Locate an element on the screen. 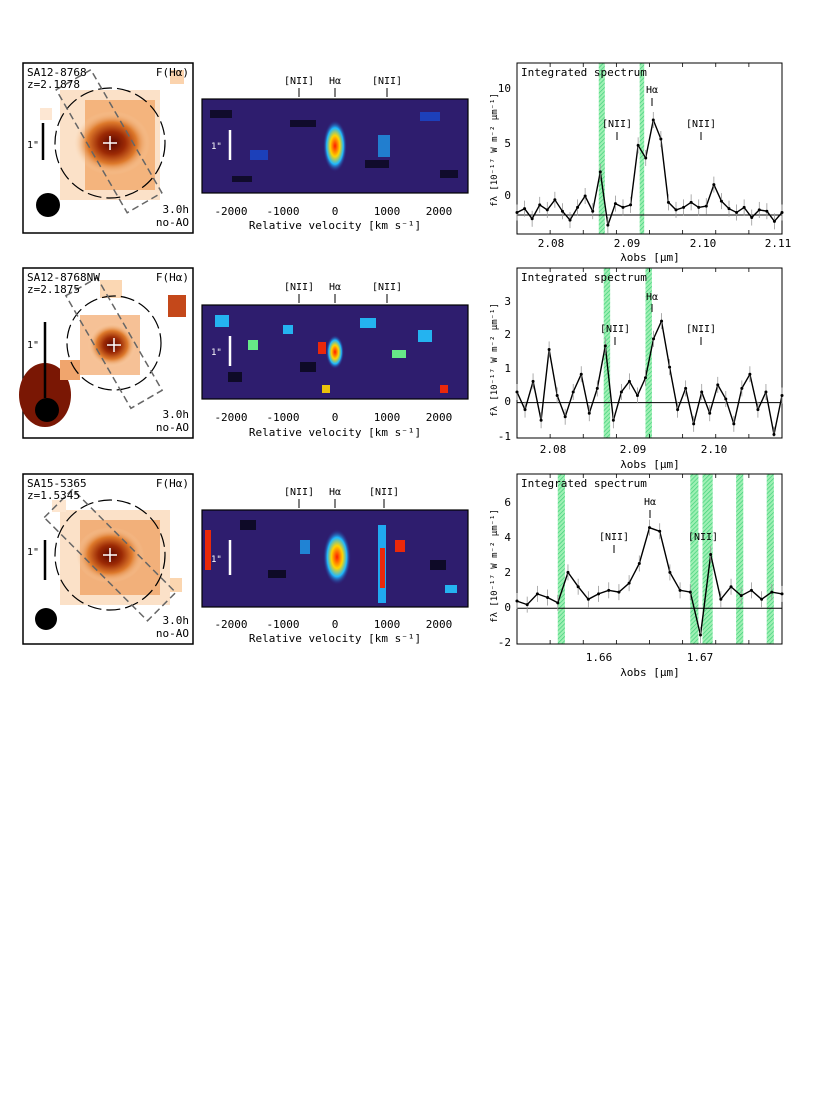 This screenshot has height=1119, width=830. pv-xtick-label: 0 is located at coordinates (335, 624).